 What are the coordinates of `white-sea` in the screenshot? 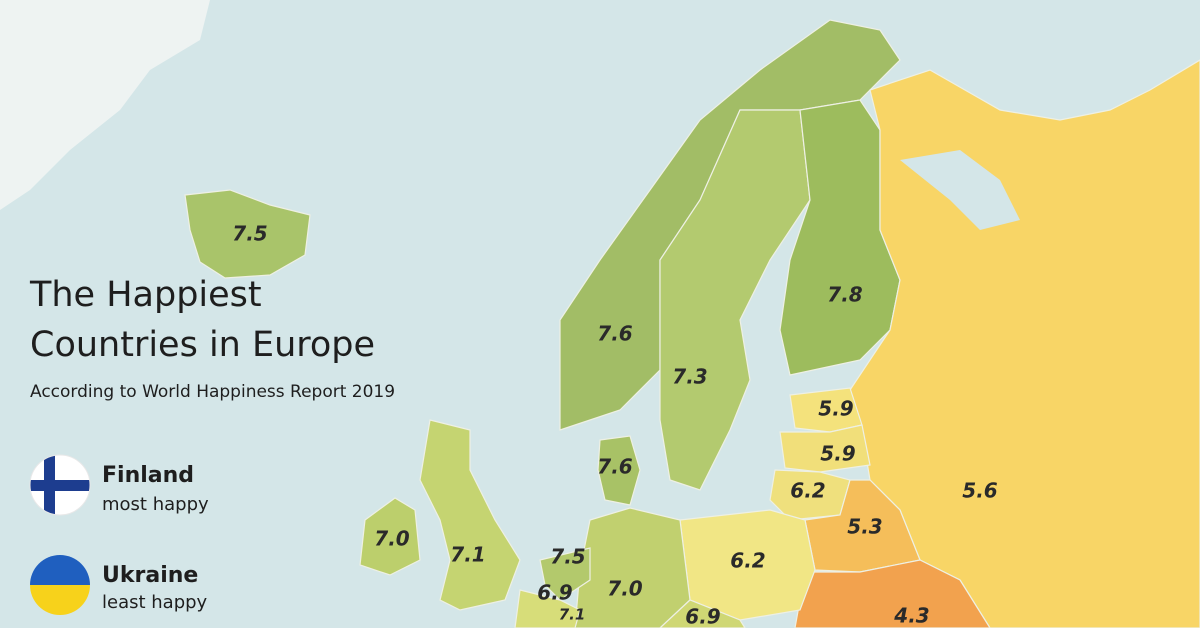 It's located at (960, 190).